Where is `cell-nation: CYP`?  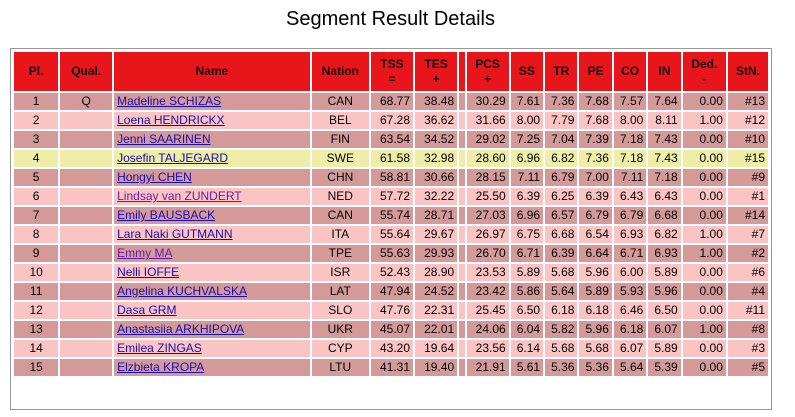 cell-nation: CYP is located at coordinates (340, 348).